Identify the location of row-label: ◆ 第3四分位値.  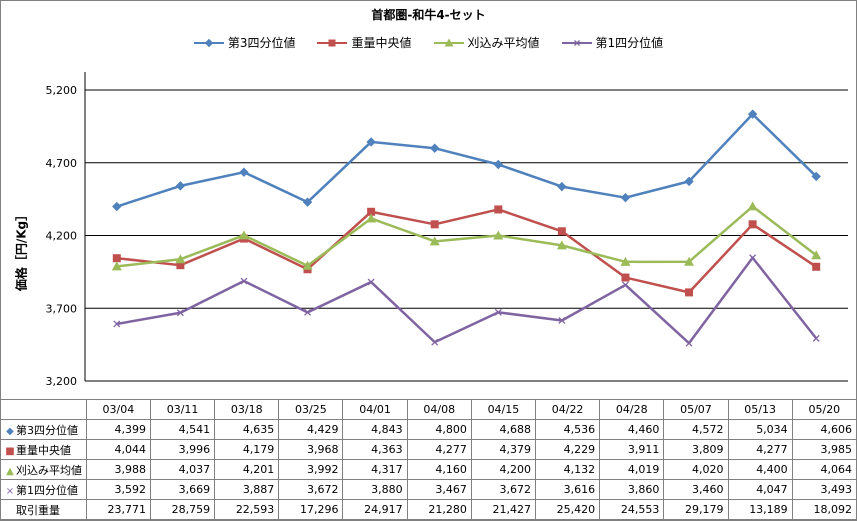
(43, 429).